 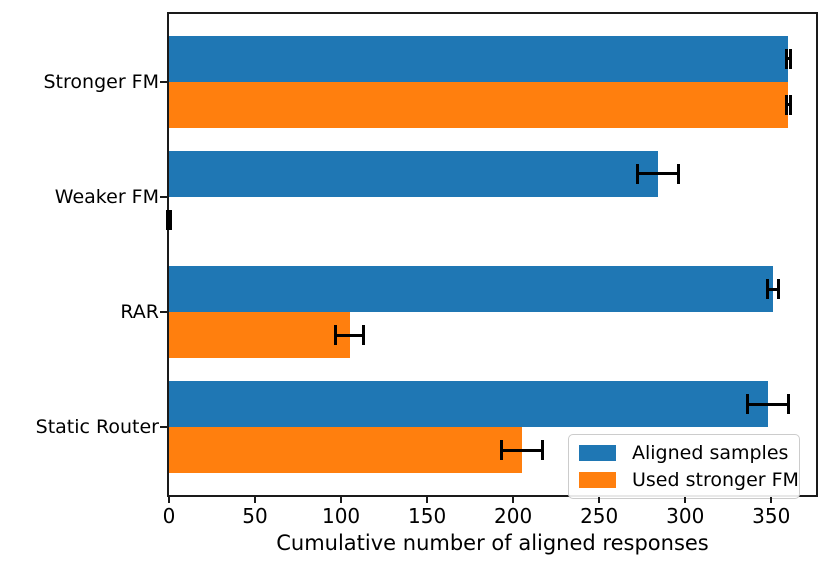 I want to click on errorbar-stronger-fm-aligned-samples-cap-right, so click(x=790, y=58).